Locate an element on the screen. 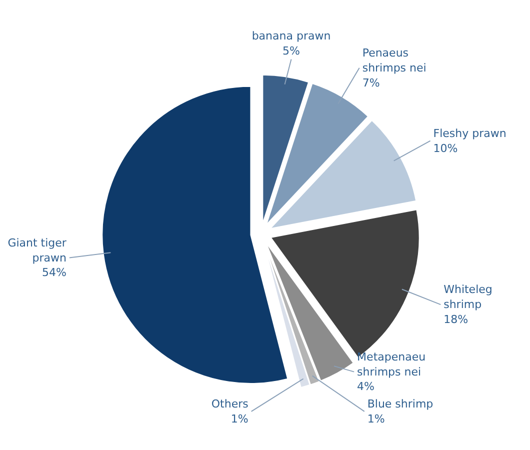 The height and width of the screenshot is (450, 530). data-label: 5% is located at coordinates (291, 51).